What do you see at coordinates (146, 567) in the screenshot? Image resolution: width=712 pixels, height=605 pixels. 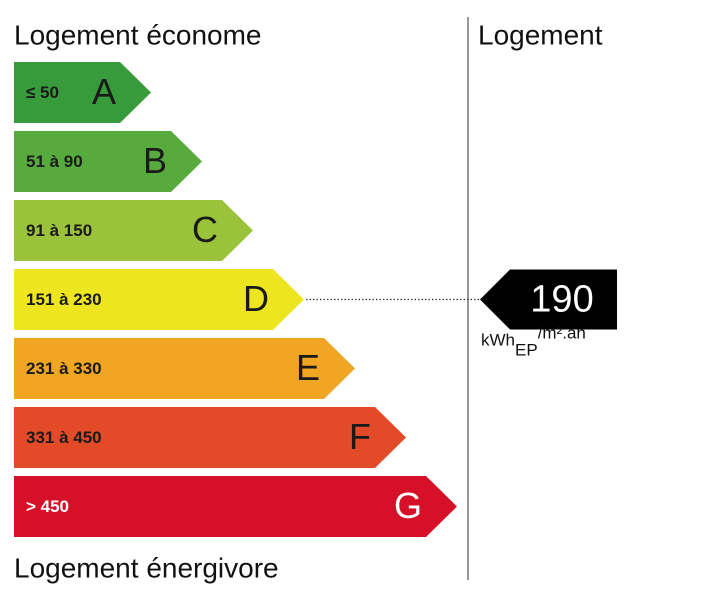 I see `bottom-label: Logement énergivore` at bounding box center [146, 567].